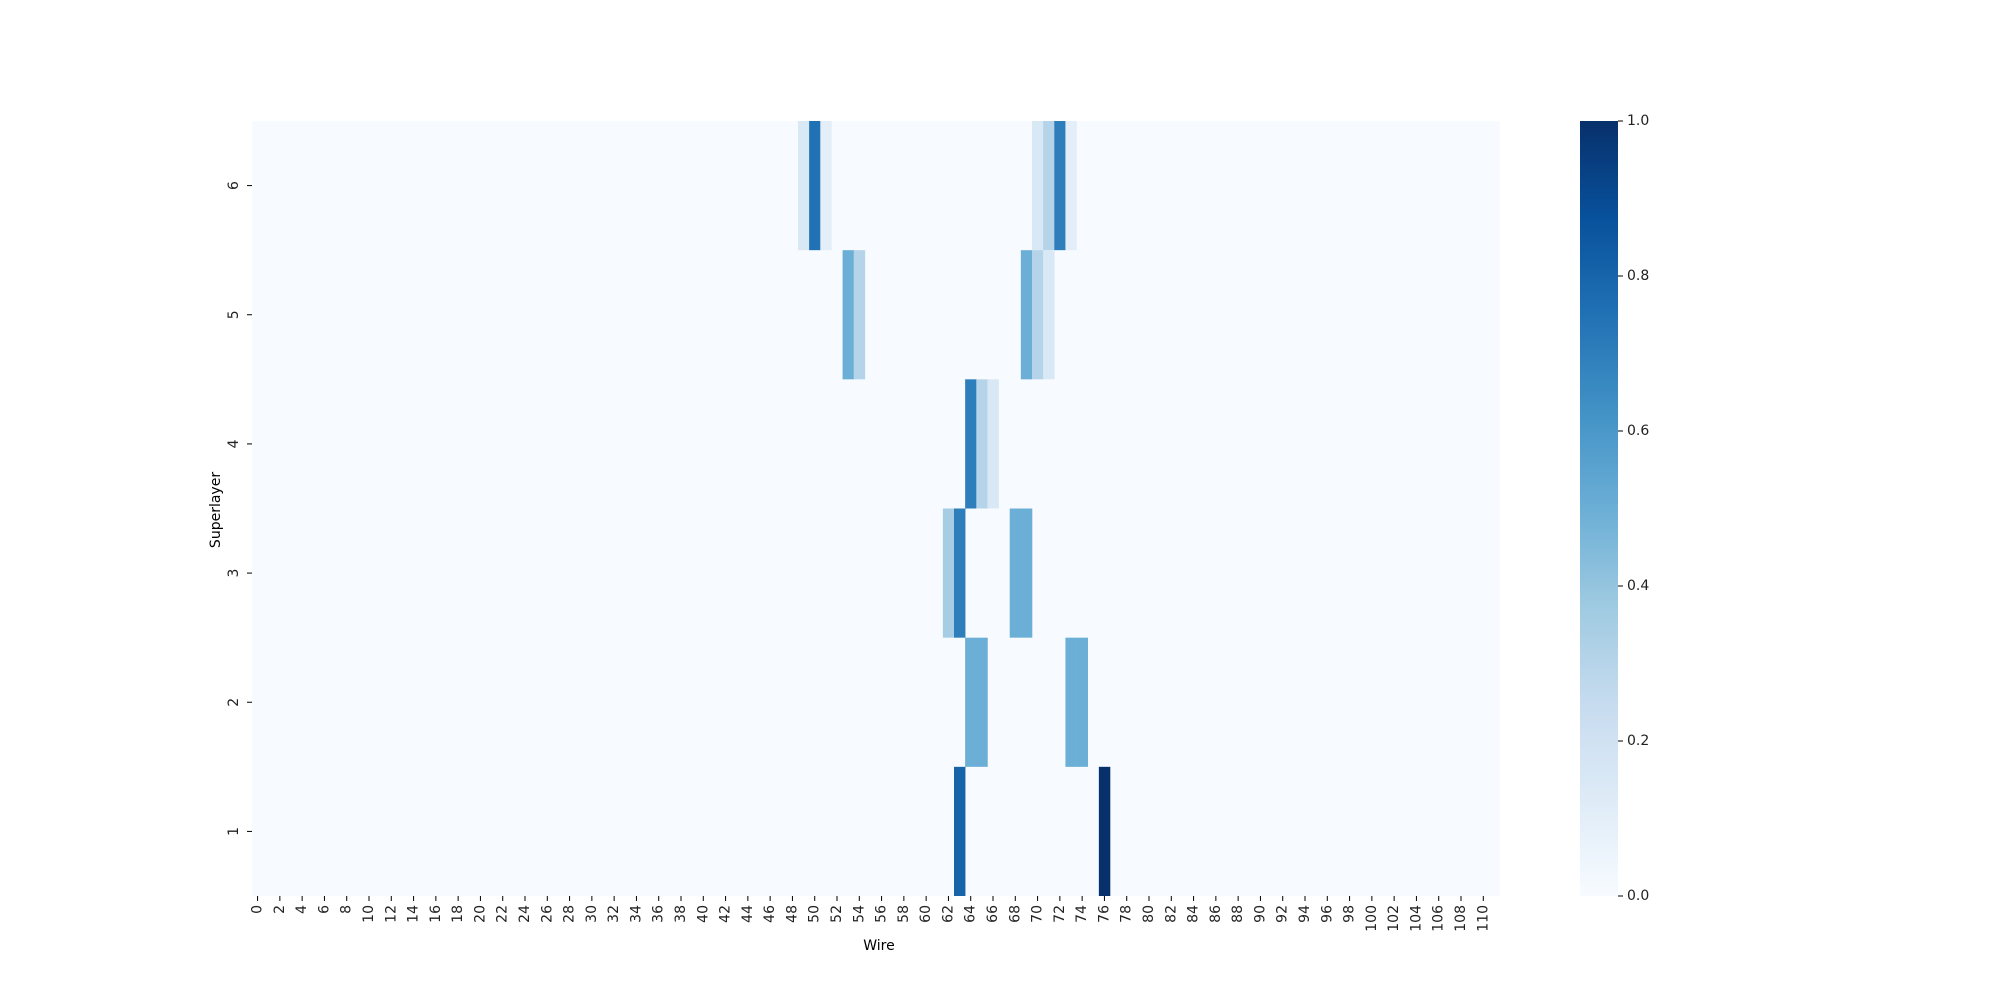  I want to click on y-axis-label: Superlayer, so click(216, 510).